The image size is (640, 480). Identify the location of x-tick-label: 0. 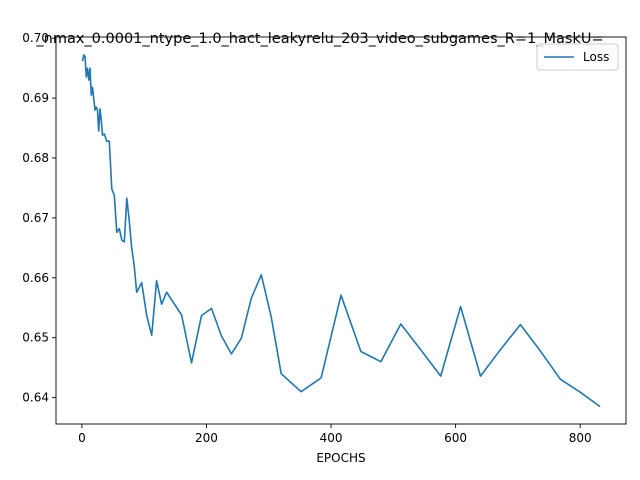
(82, 438).